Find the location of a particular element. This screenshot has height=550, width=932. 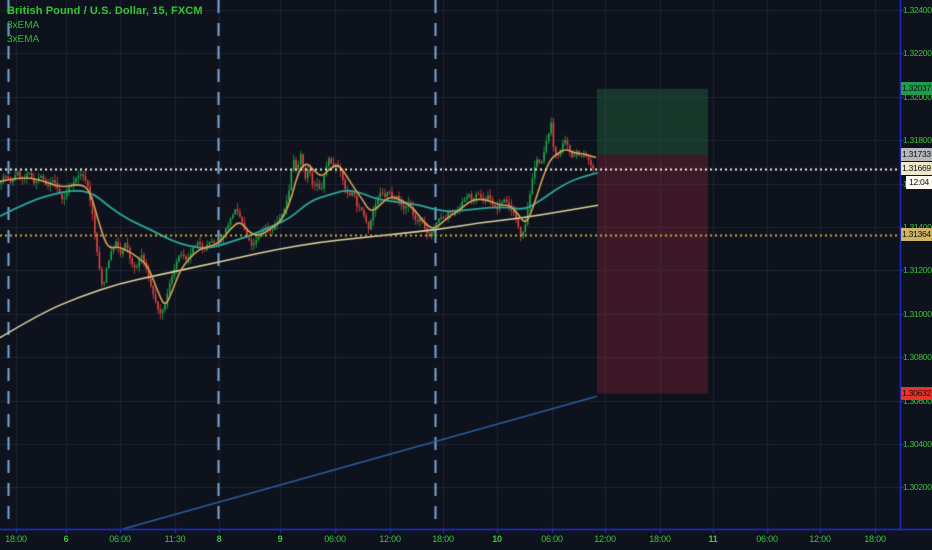

price-axis-label: 1.31000 is located at coordinates (917, 313).